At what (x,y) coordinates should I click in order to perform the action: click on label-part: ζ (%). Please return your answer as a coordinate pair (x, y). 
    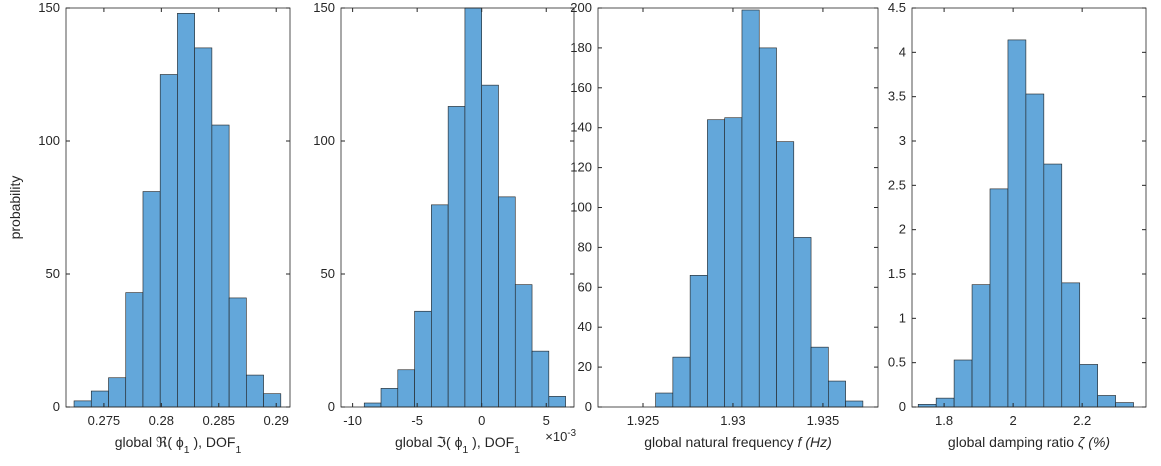
    Looking at the image, I should click on (1094, 442).